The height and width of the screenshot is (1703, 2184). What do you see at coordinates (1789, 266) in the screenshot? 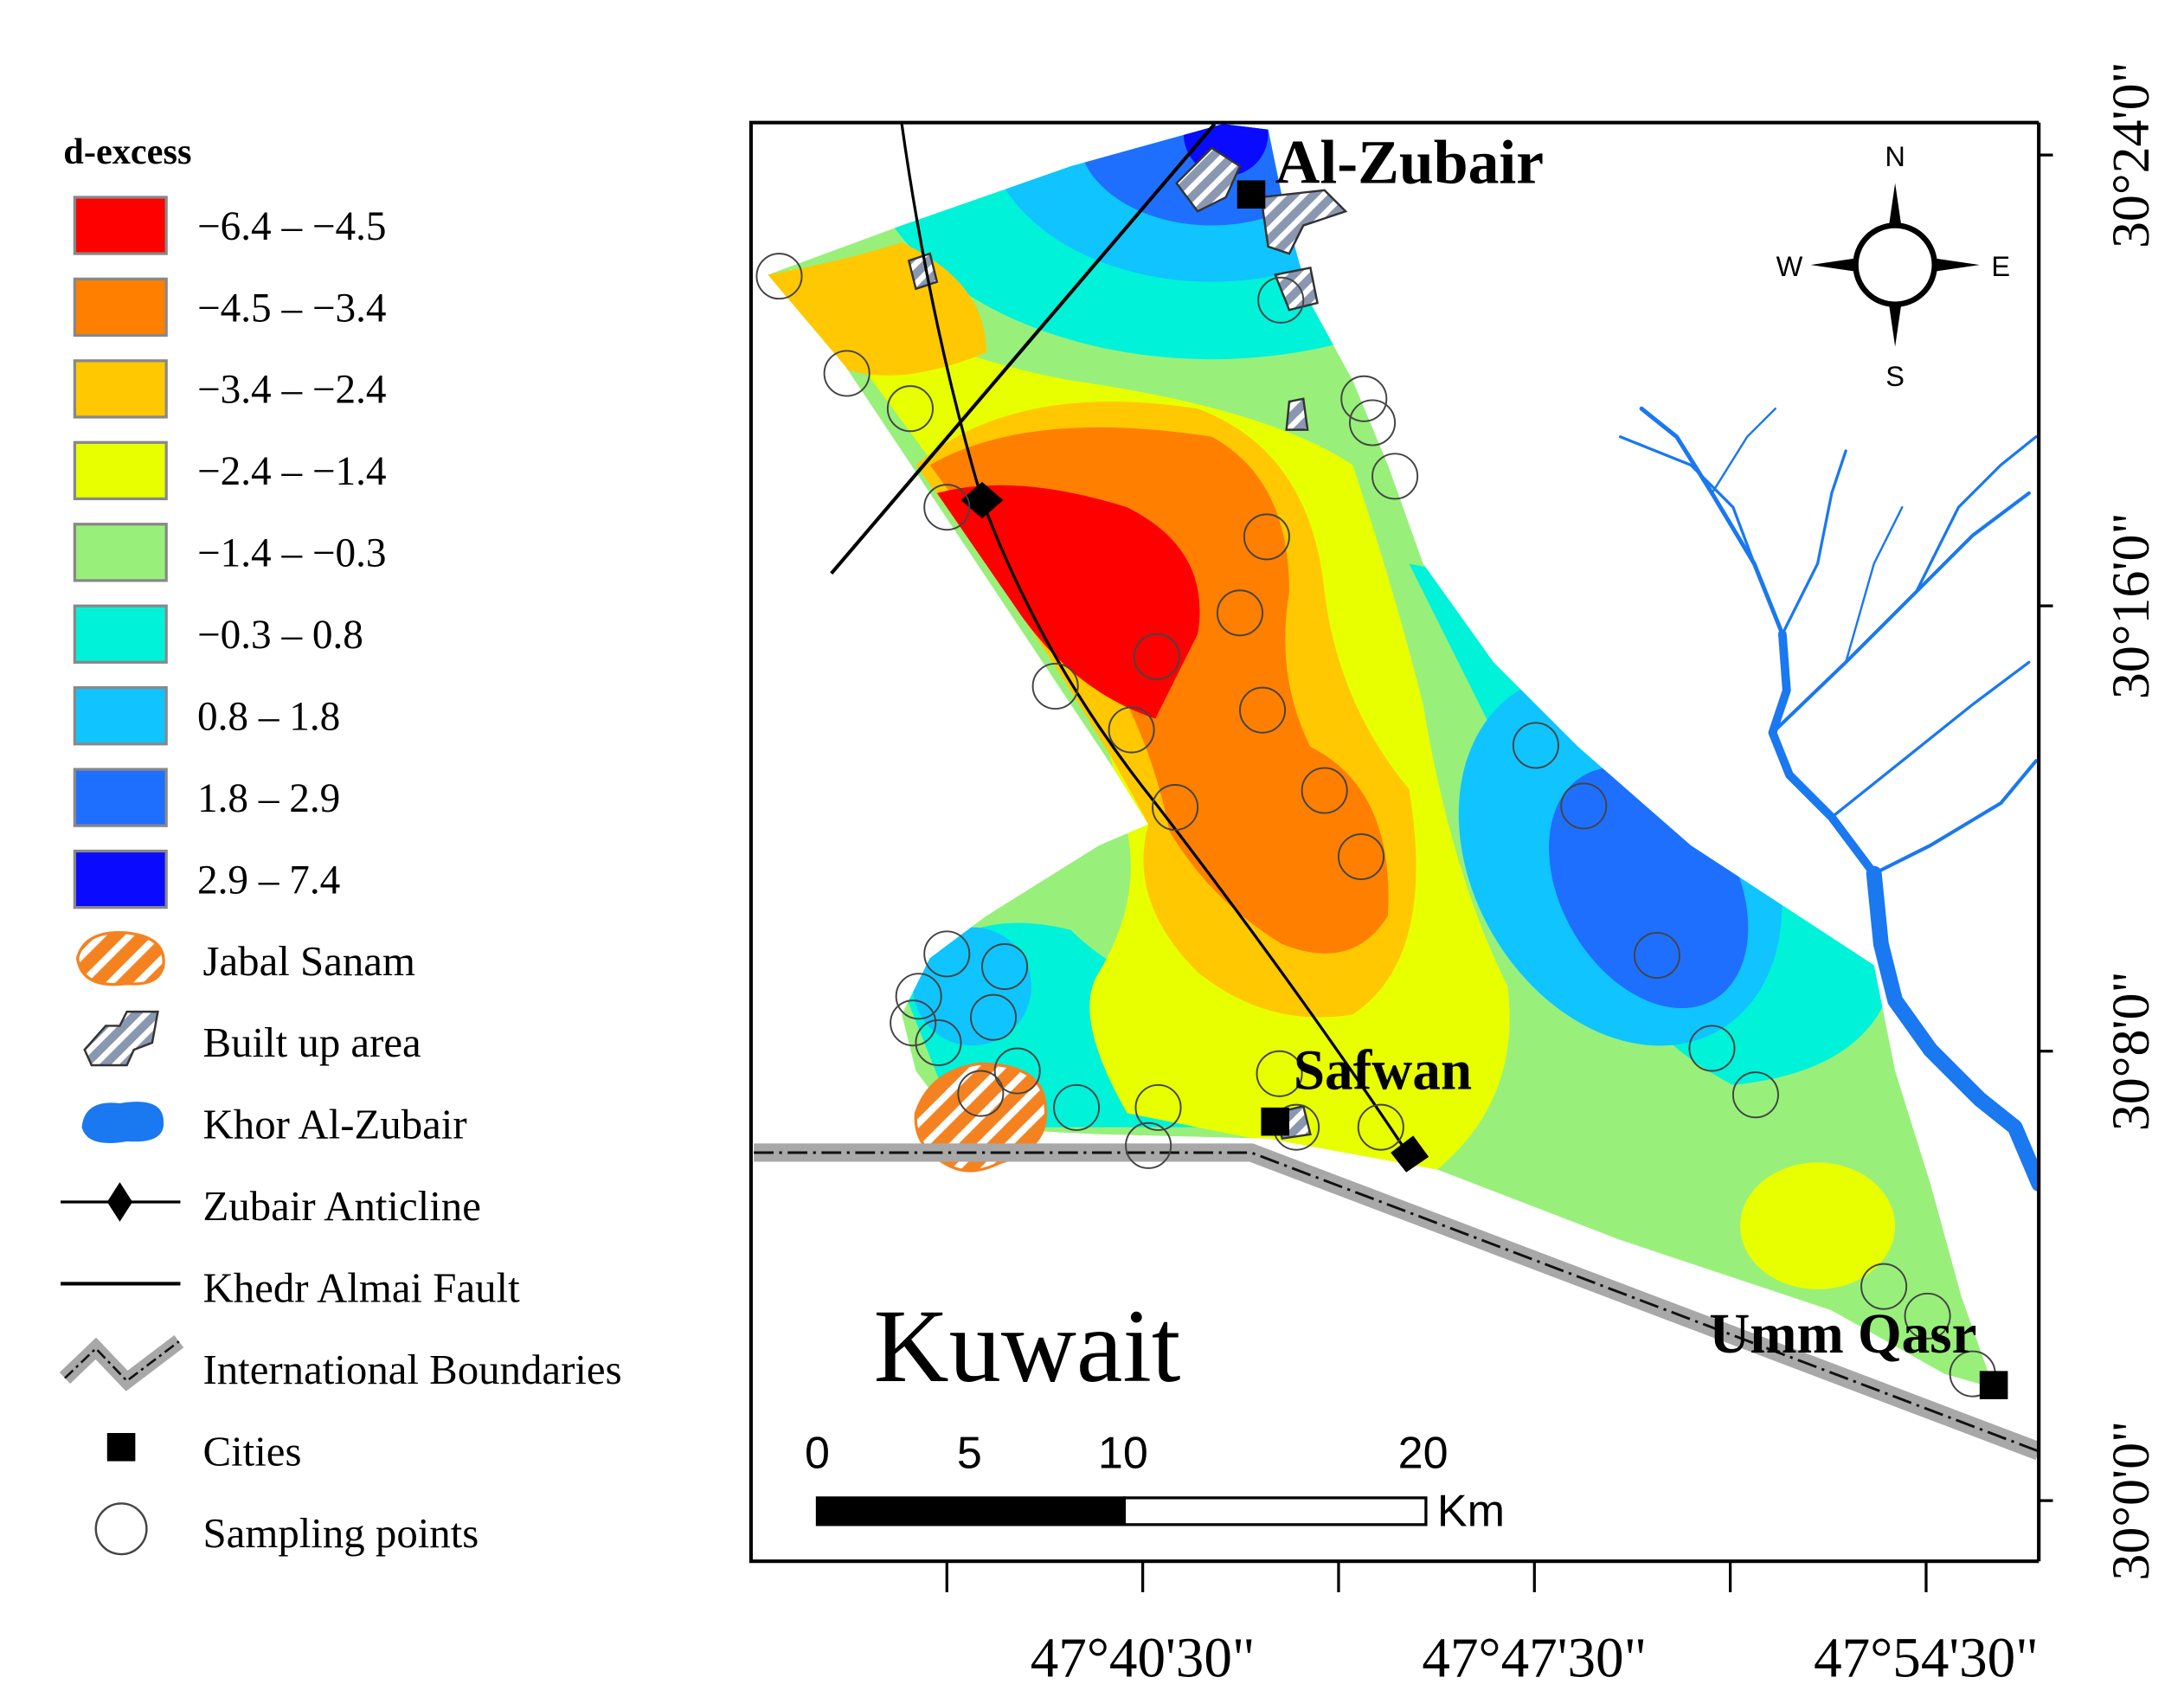
I see `compass-label: W` at bounding box center [1789, 266].